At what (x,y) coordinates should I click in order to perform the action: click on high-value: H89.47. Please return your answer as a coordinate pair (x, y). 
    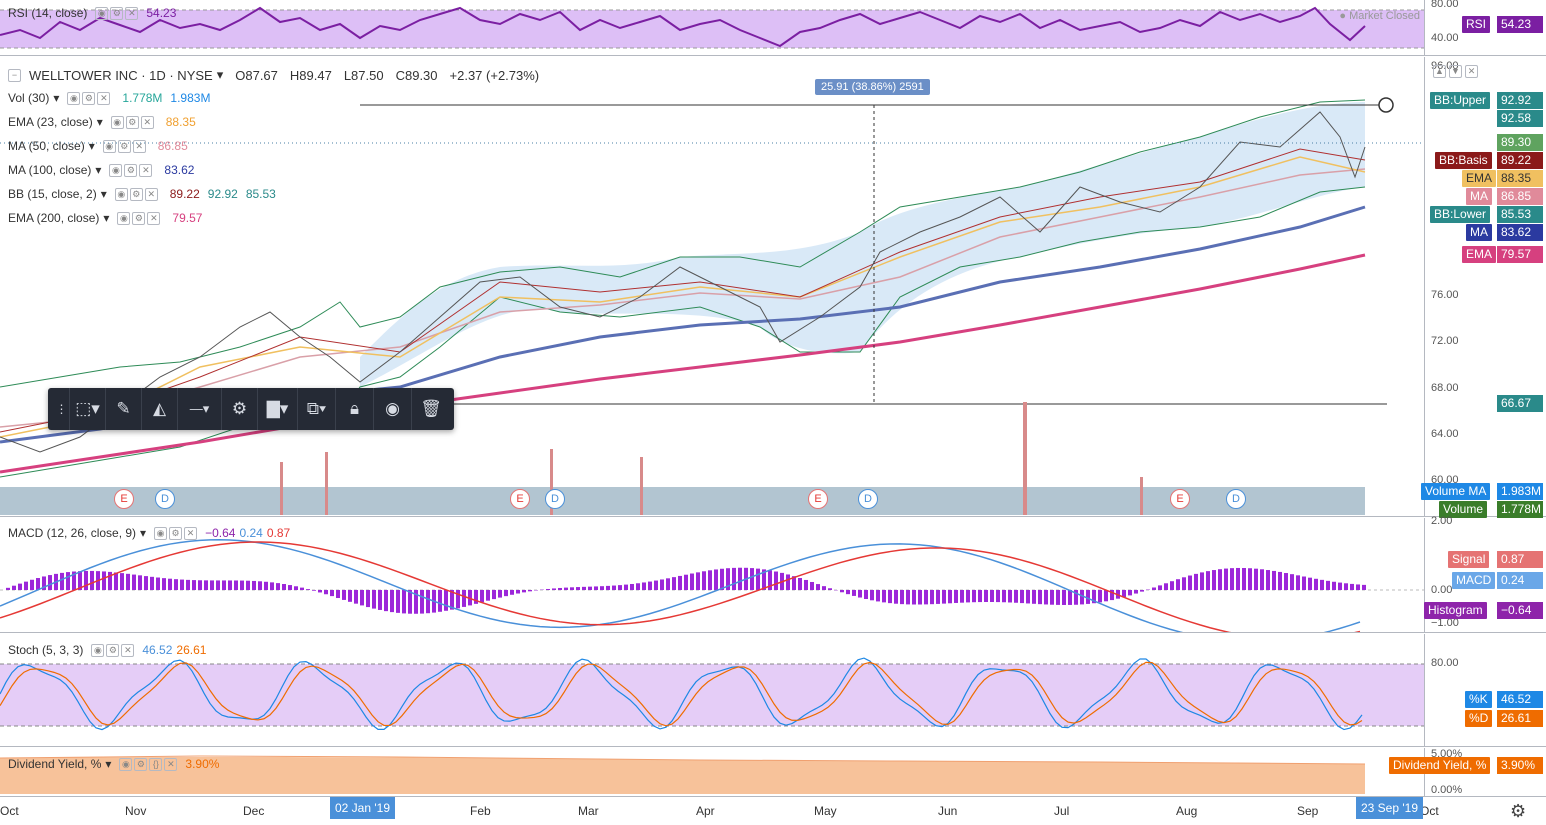
    Looking at the image, I should click on (310, 75).